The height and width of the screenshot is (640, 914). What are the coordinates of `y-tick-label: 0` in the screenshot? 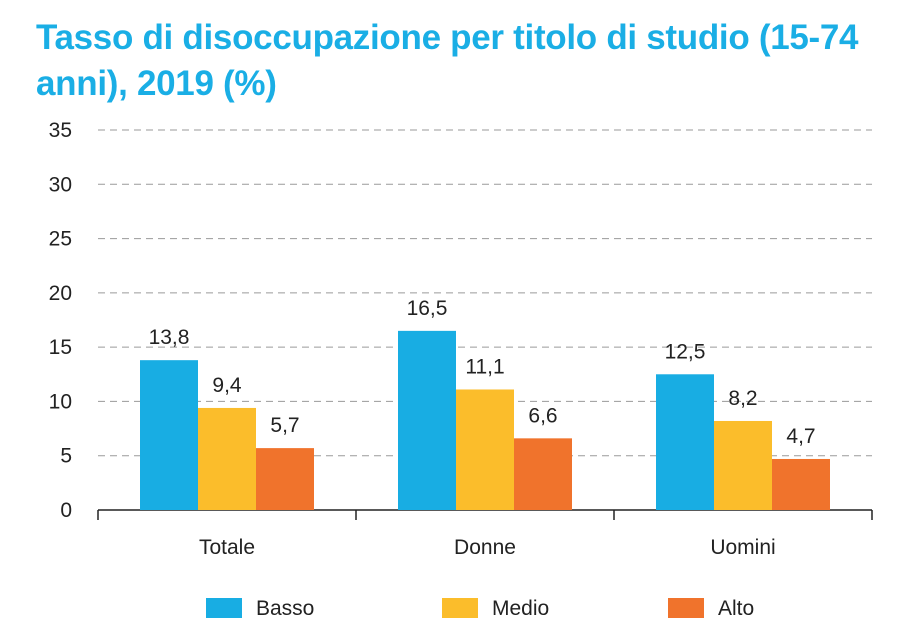 It's located at (66, 510).